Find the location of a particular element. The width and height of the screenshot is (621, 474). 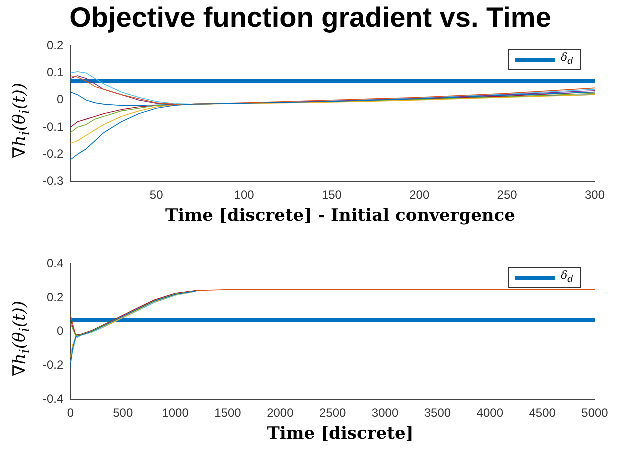

x-tick-label: 150 is located at coordinates (332, 195).